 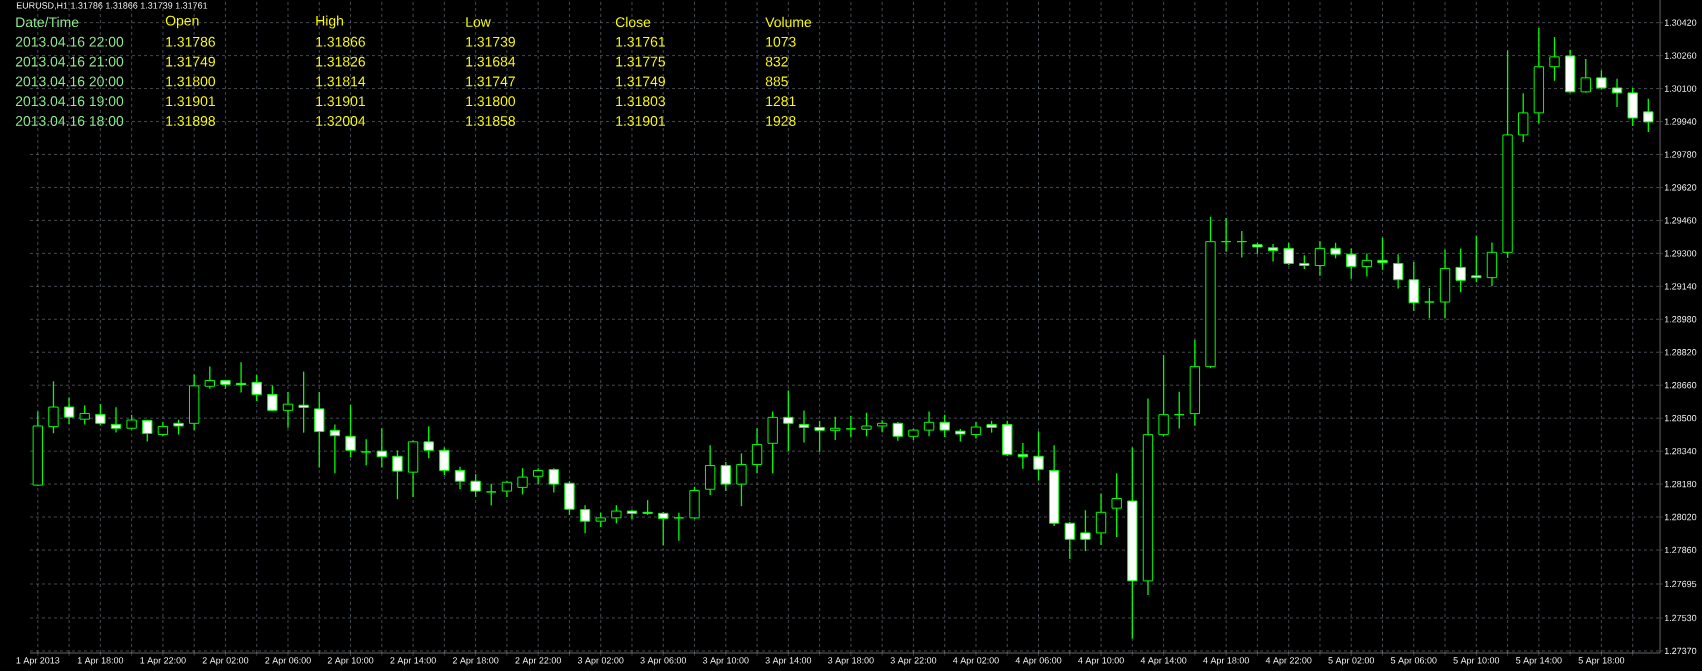 I want to click on annotation: 1.31814, so click(x=341, y=81).